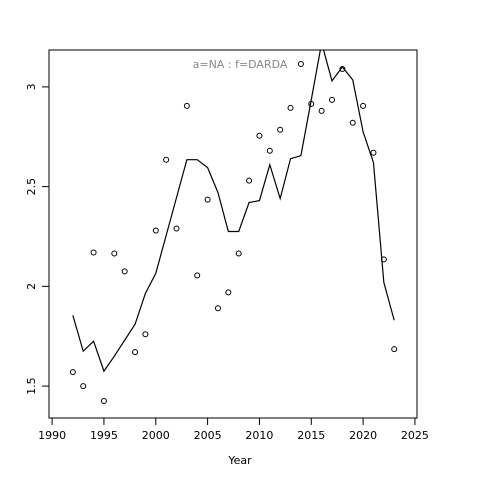  I want to click on x-tick-label: 1995, so click(104, 435).